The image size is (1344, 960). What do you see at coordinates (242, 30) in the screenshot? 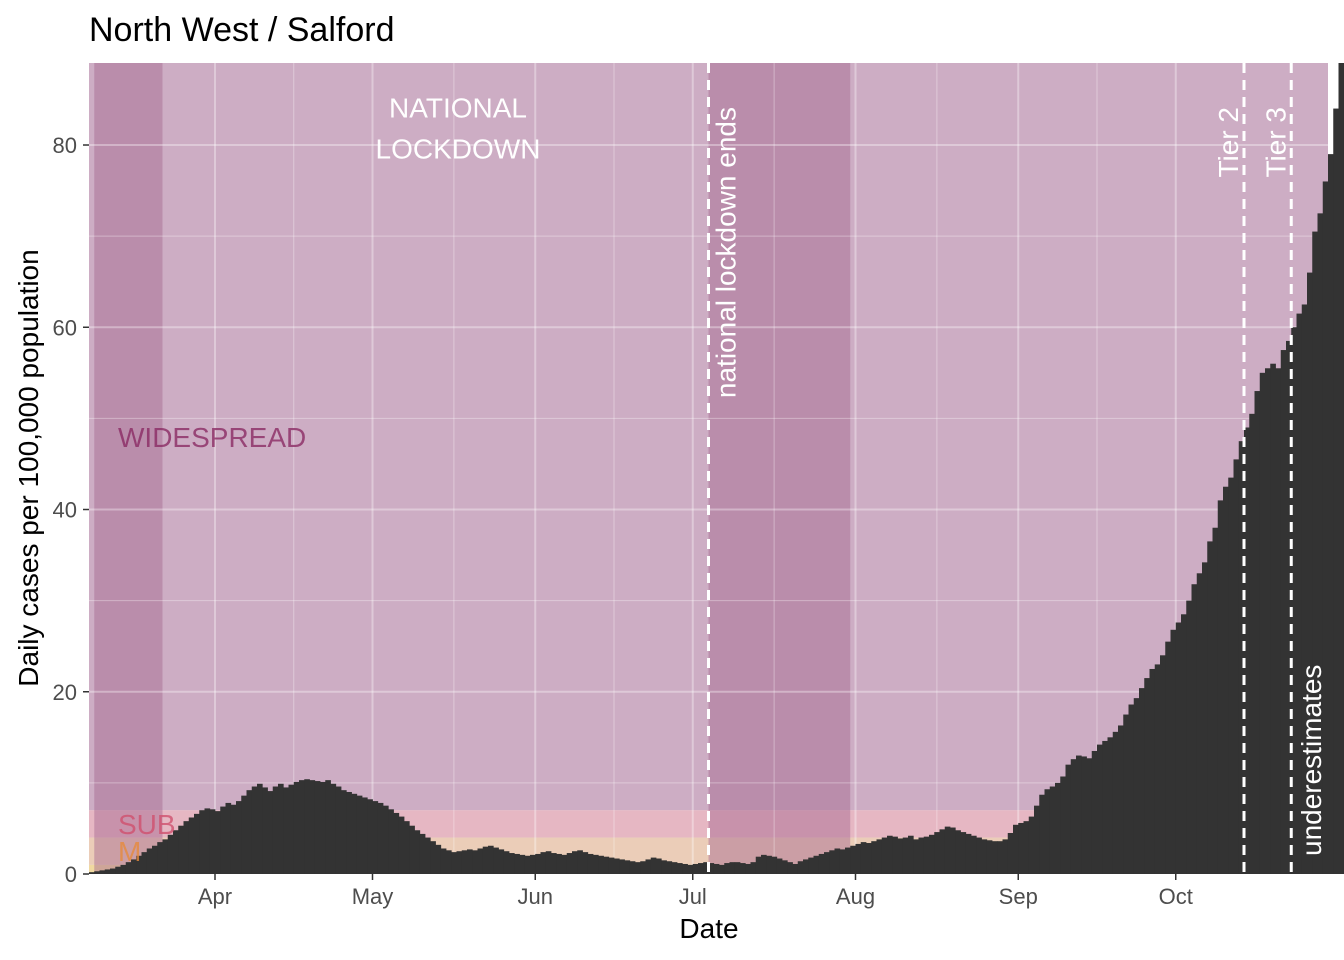
I see `chart-title: North West / Salford` at bounding box center [242, 30].